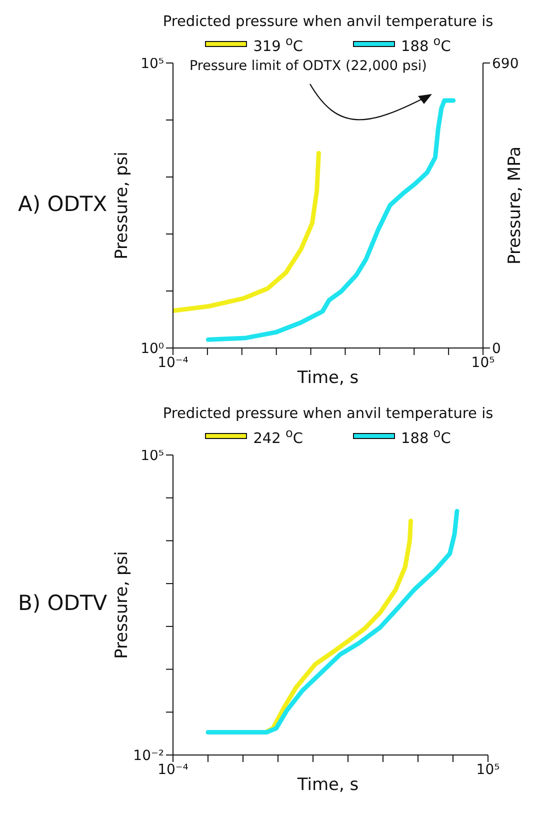 The height and width of the screenshot is (815, 542). I want to click on legend-label: 319 $^{o}$C, so click(278, 44).